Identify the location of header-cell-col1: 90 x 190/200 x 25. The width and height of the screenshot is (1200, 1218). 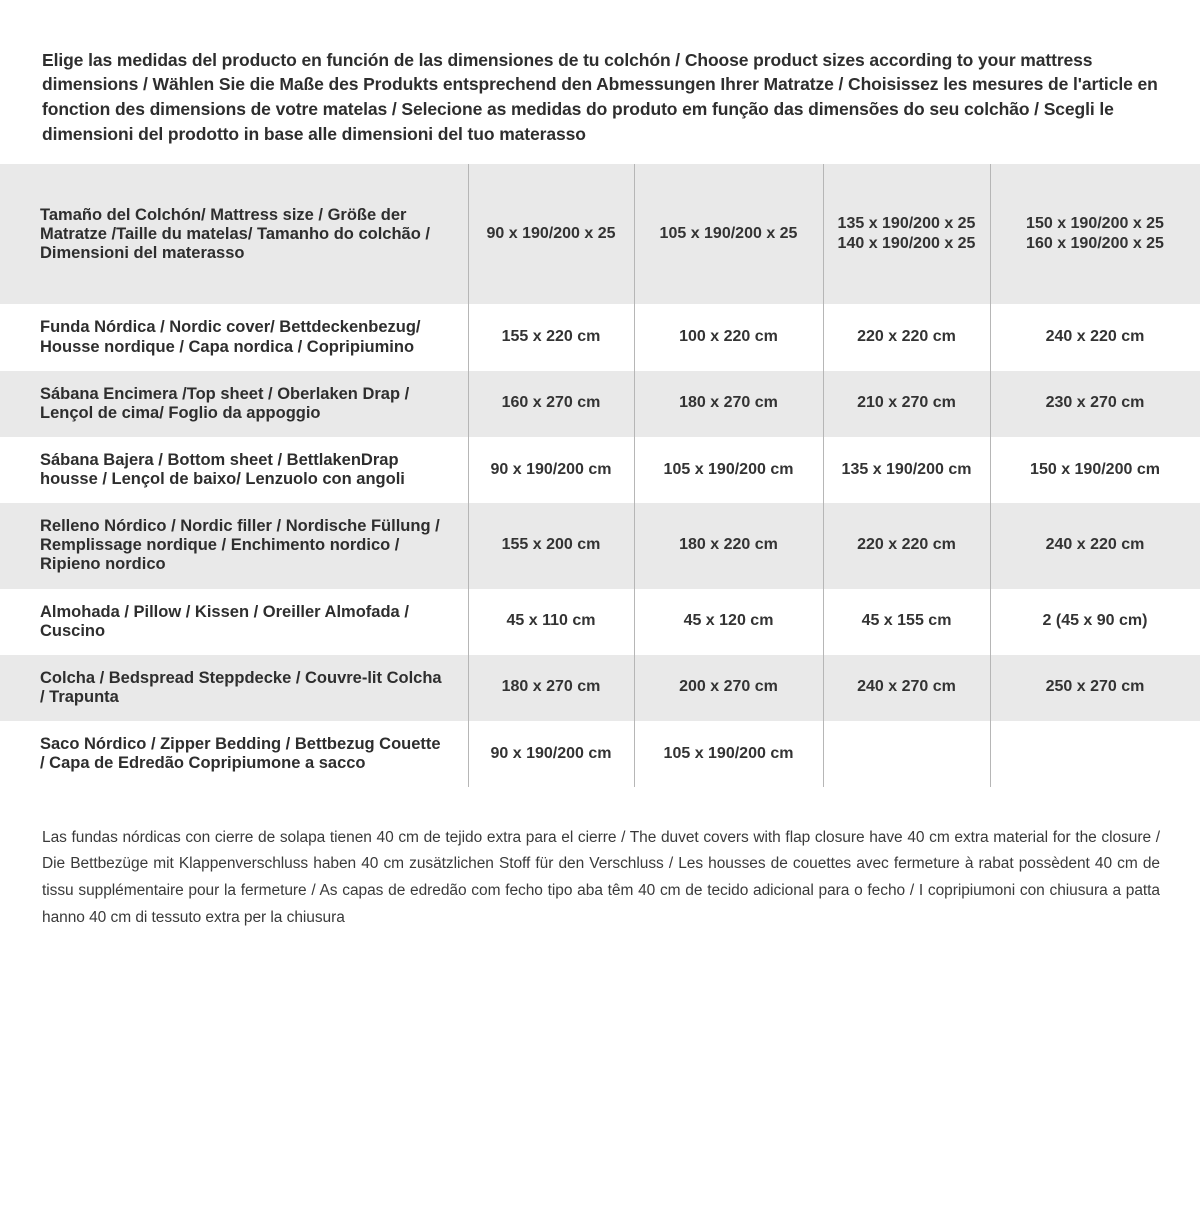
(550, 234).